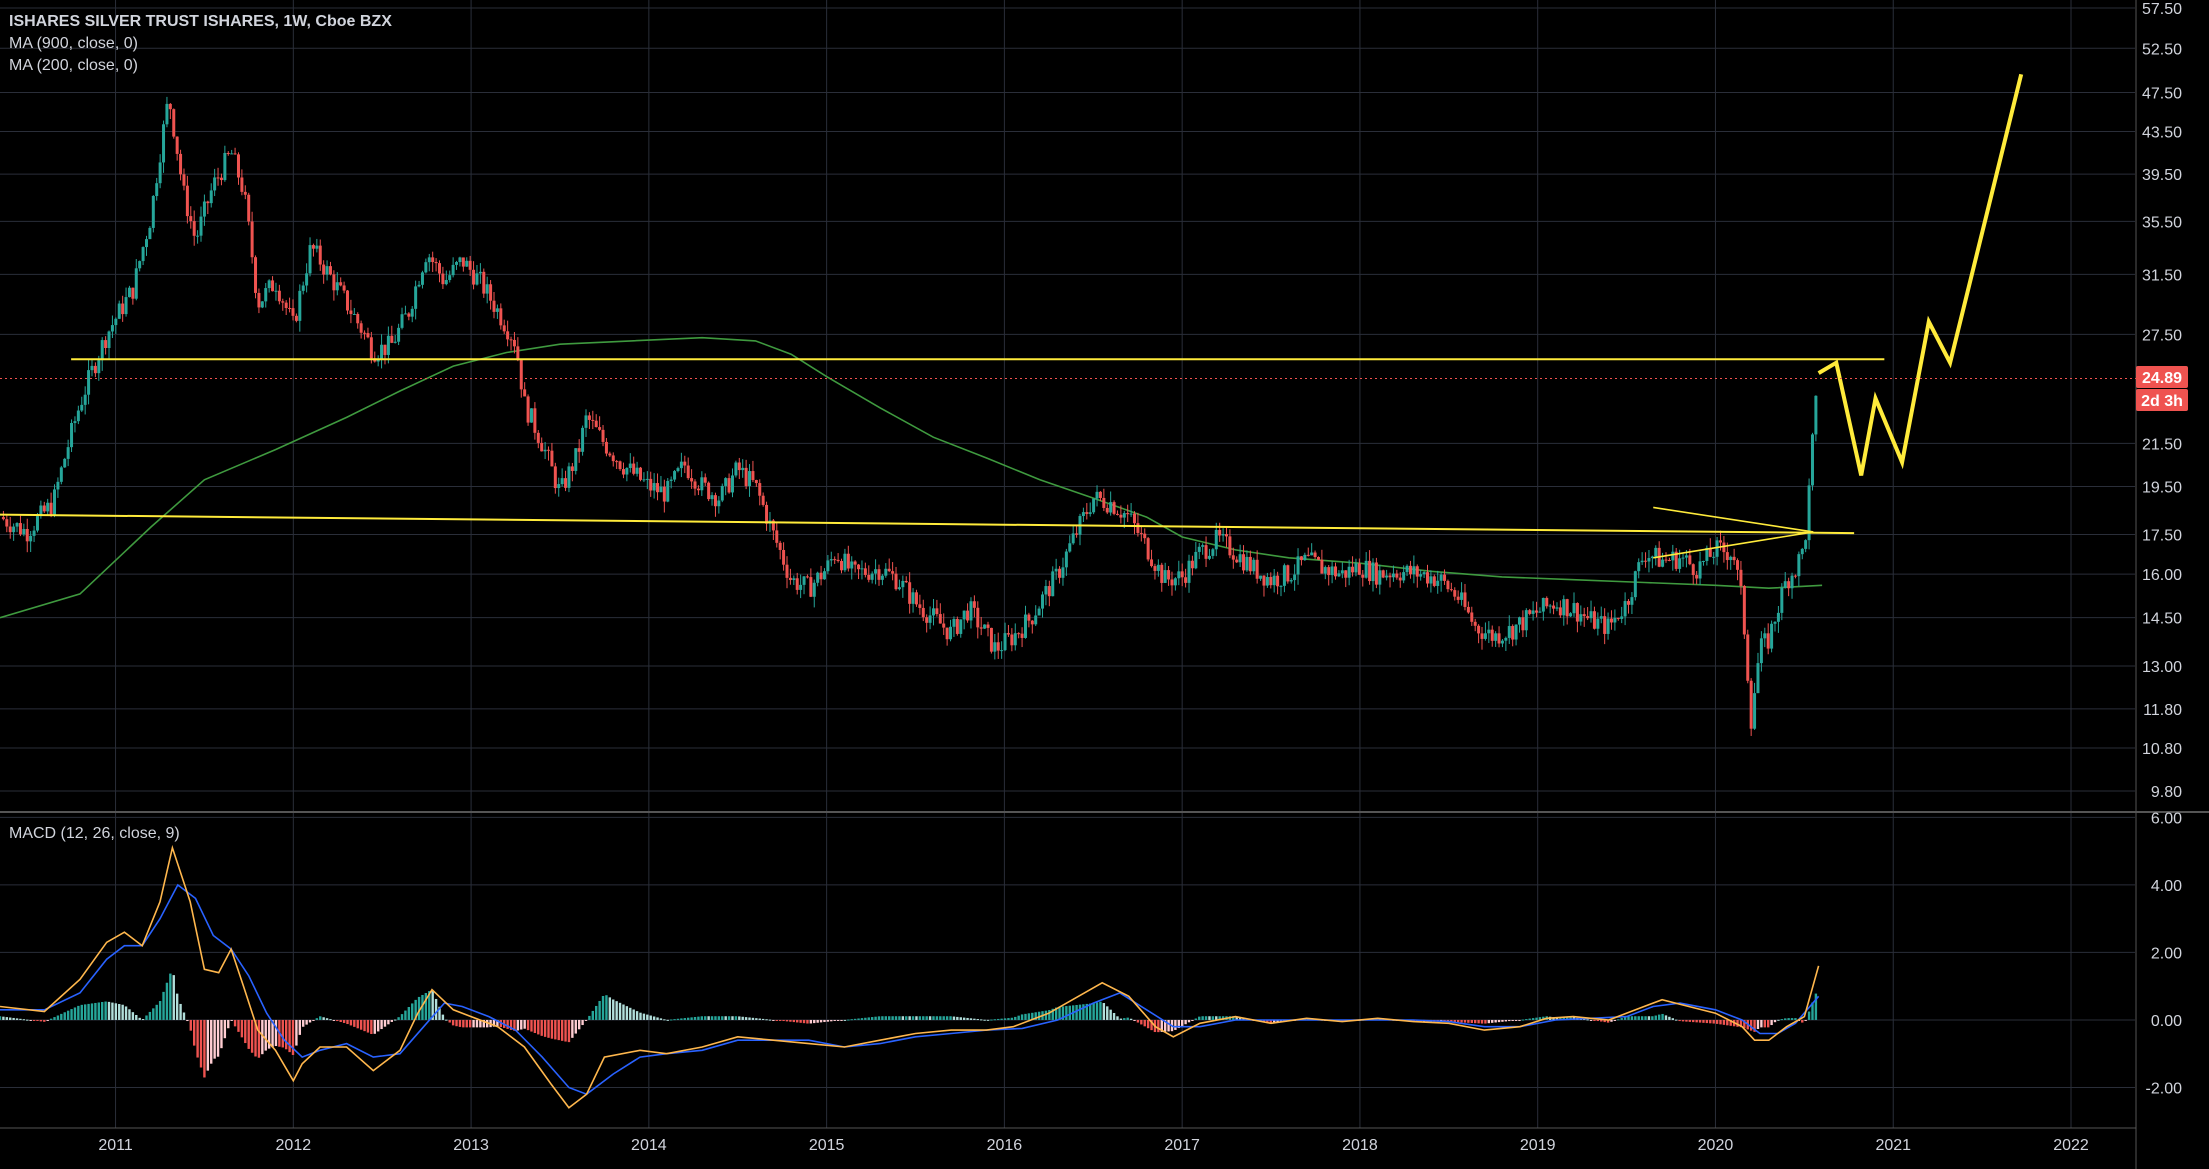 The width and height of the screenshot is (2209, 1169). What do you see at coordinates (2162, 401) in the screenshot?
I see `countdown-tag-text: 2d 3h` at bounding box center [2162, 401].